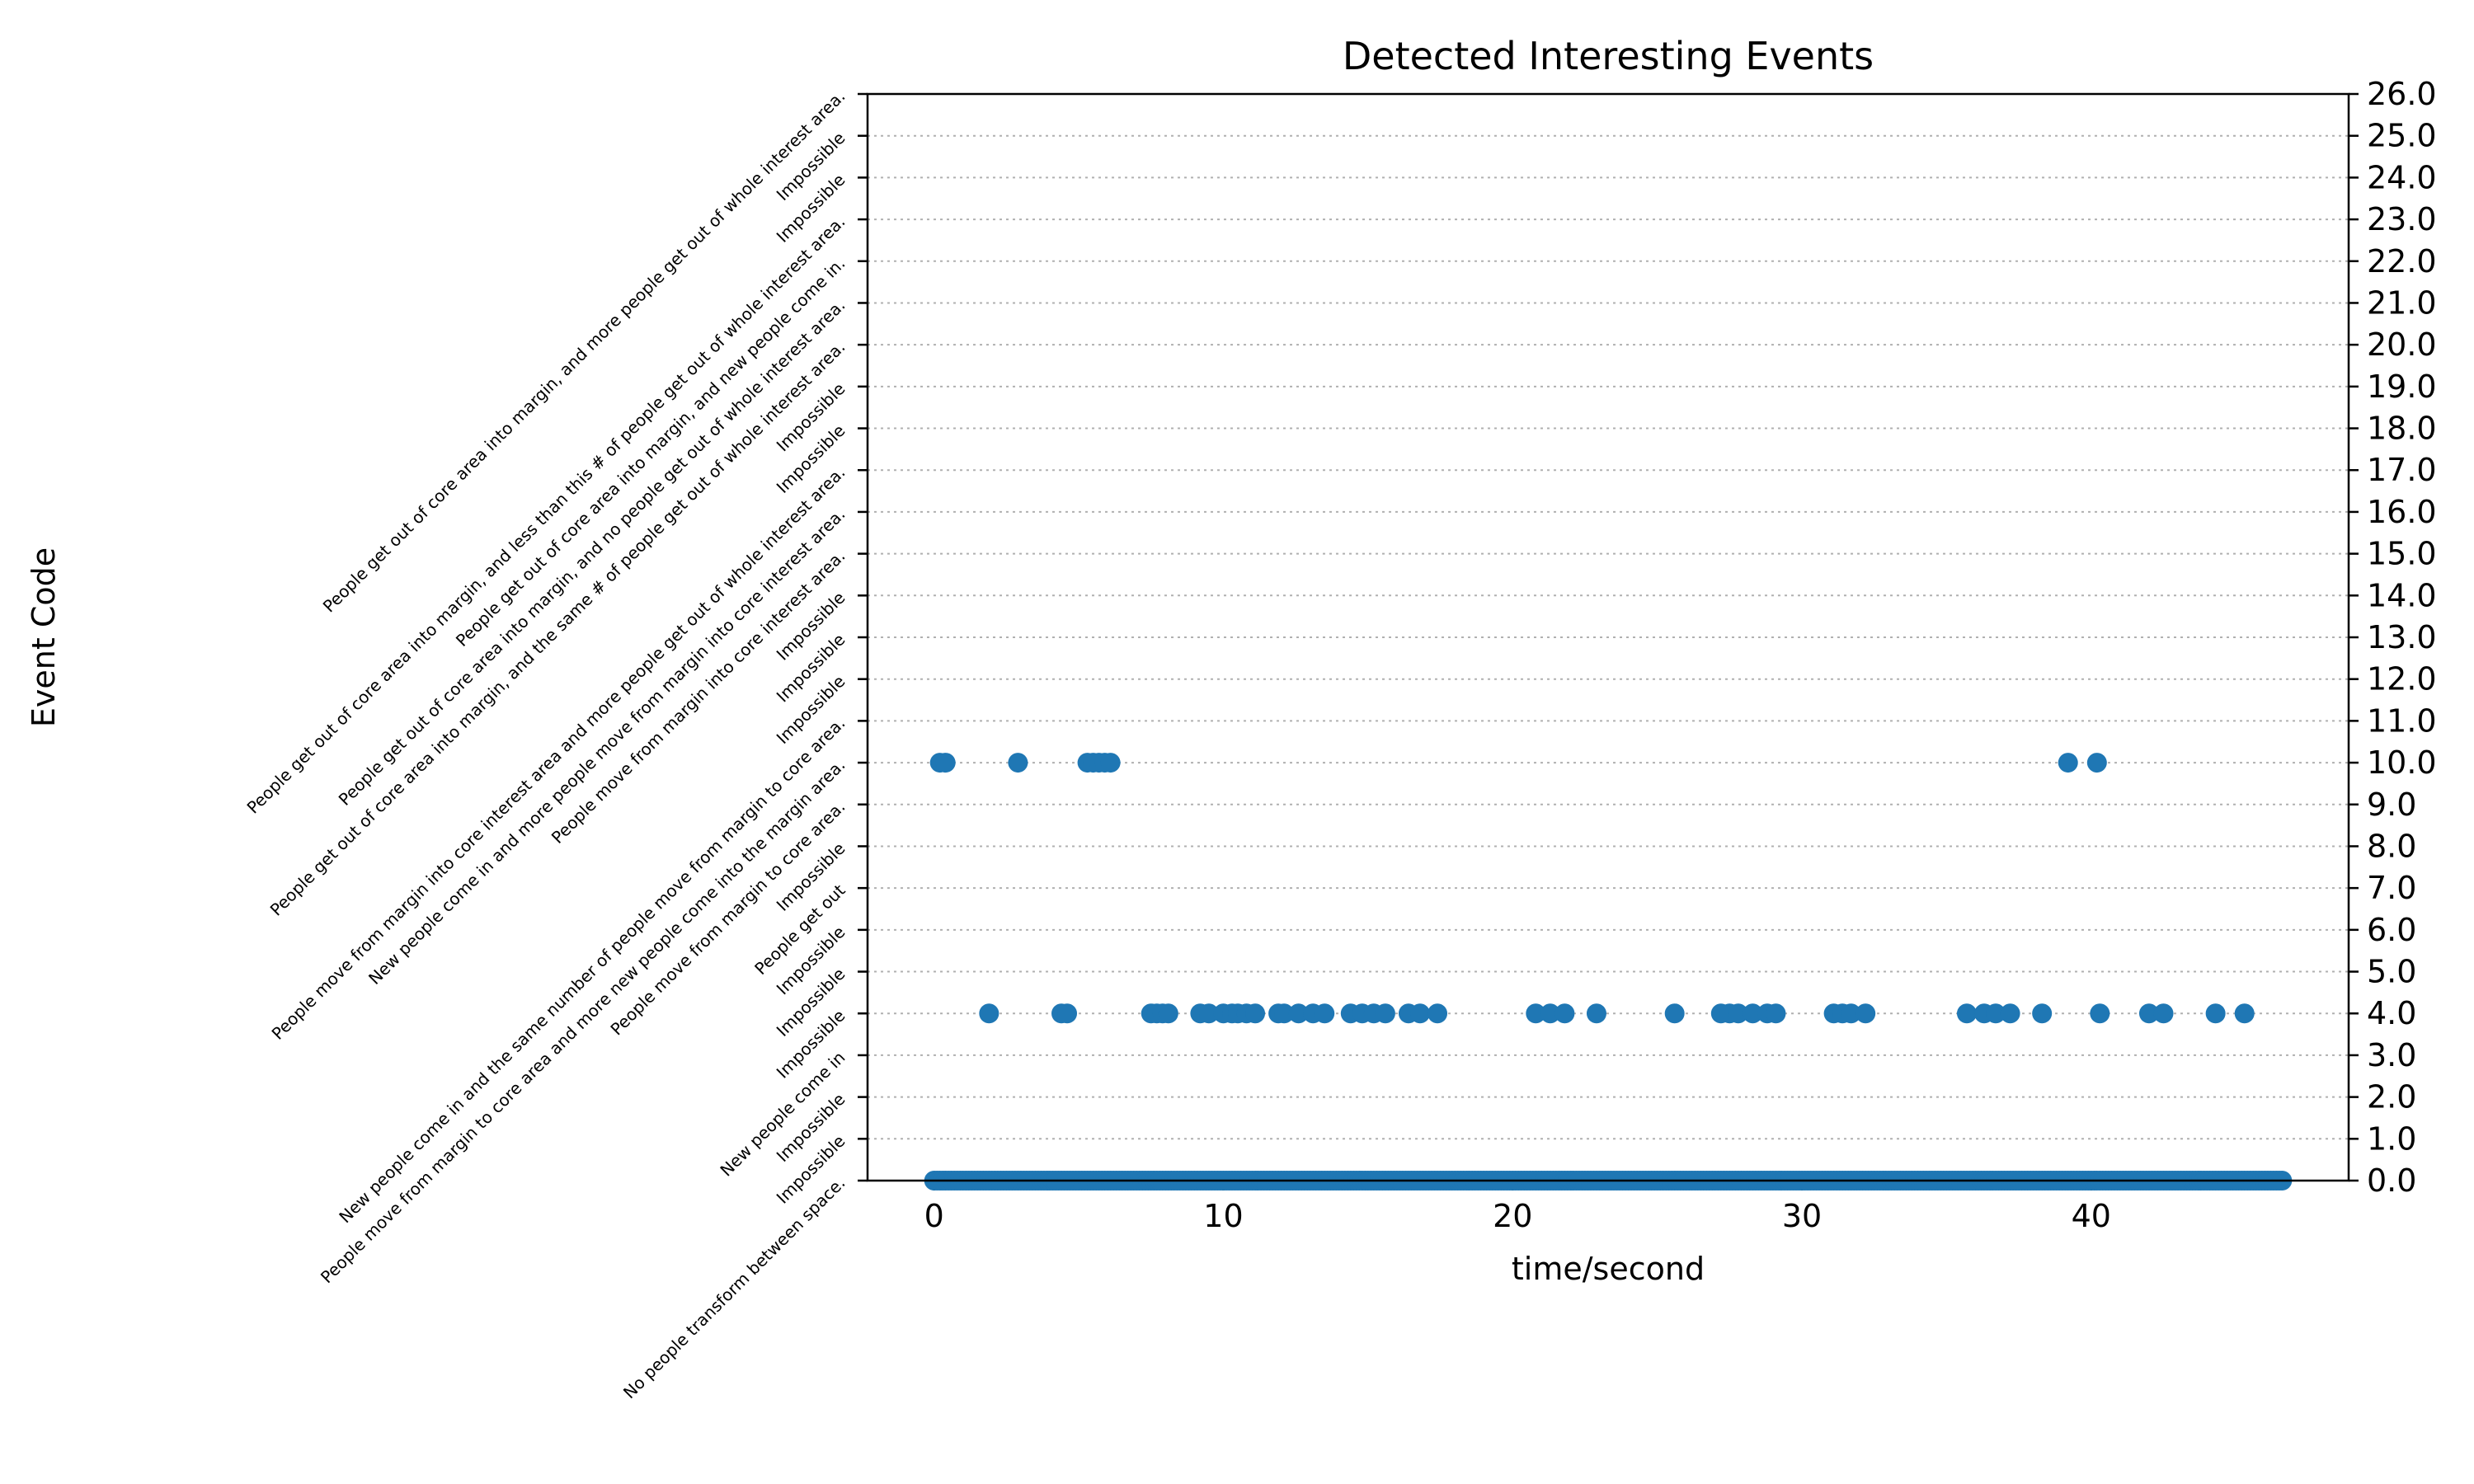 Image resolution: width=2474 pixels, height=1484 pixels. I want to click on y-tick-label: 17.0, so click(2402, 470).